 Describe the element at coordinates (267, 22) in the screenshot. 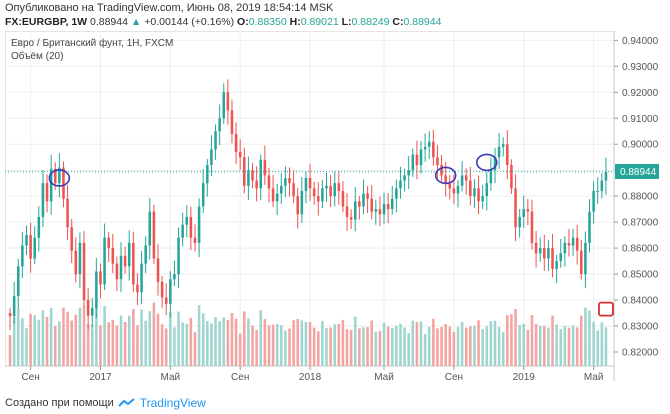

I see `open-value: 0.88350` at that location.